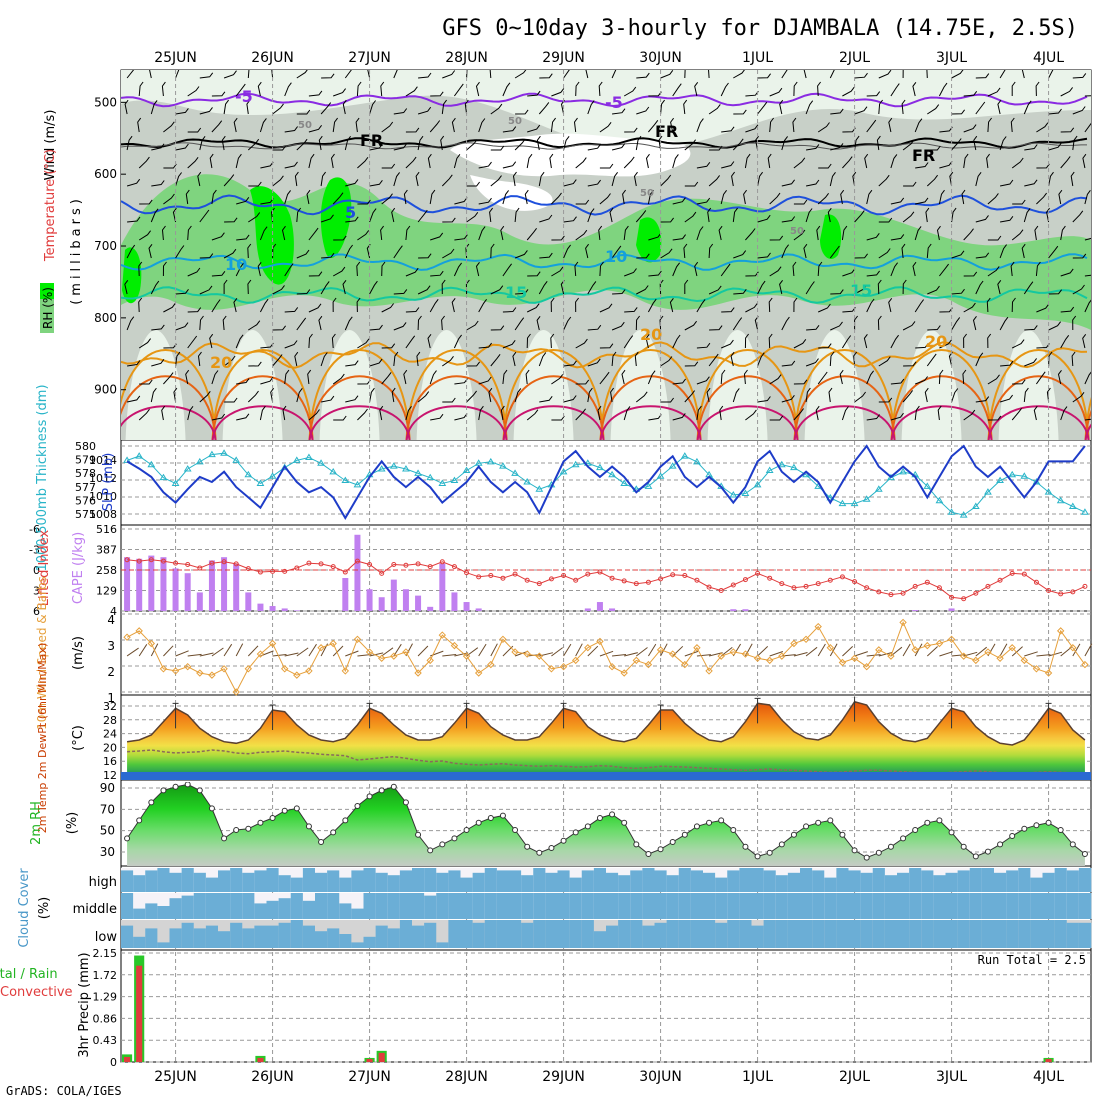 Image resolution: width=1100 pixels, height=1100 pixels. Describe the element at coordinates (24, 908) in the screenshot. I see `cloud-ylabel: Cloud Cover` at that location.